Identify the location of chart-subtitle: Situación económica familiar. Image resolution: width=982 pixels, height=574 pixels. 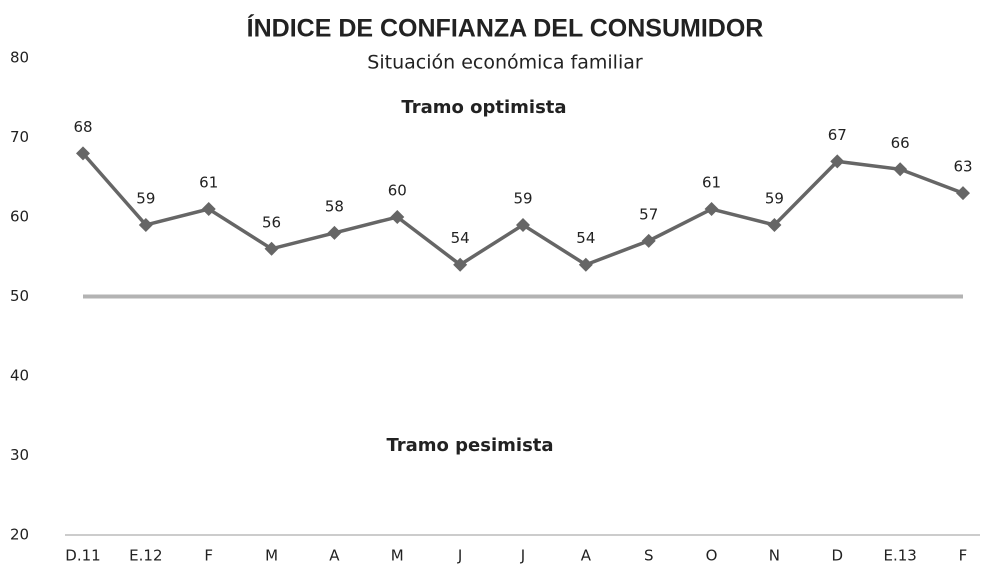
(505, 63).